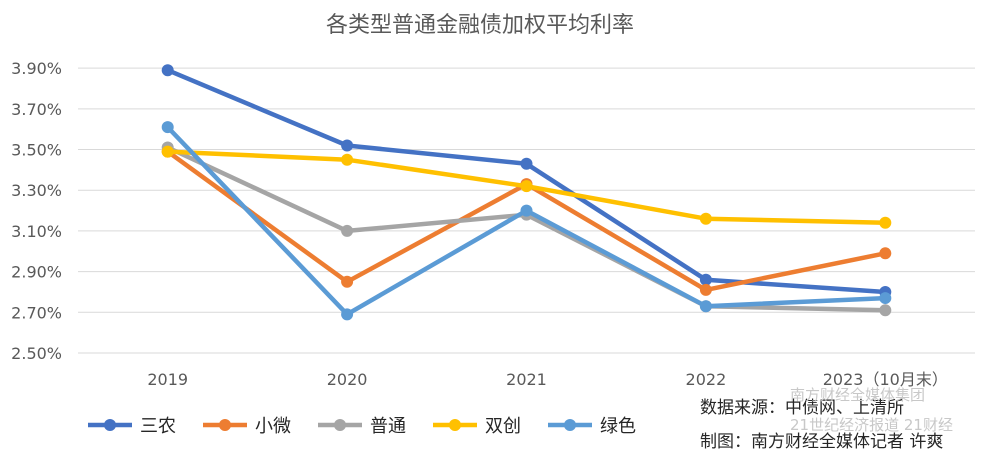 The height and width of the screenshot is (457, 1000). I want to click on watermark-line1: 南方财经全媒体集团, so click(857, 395).